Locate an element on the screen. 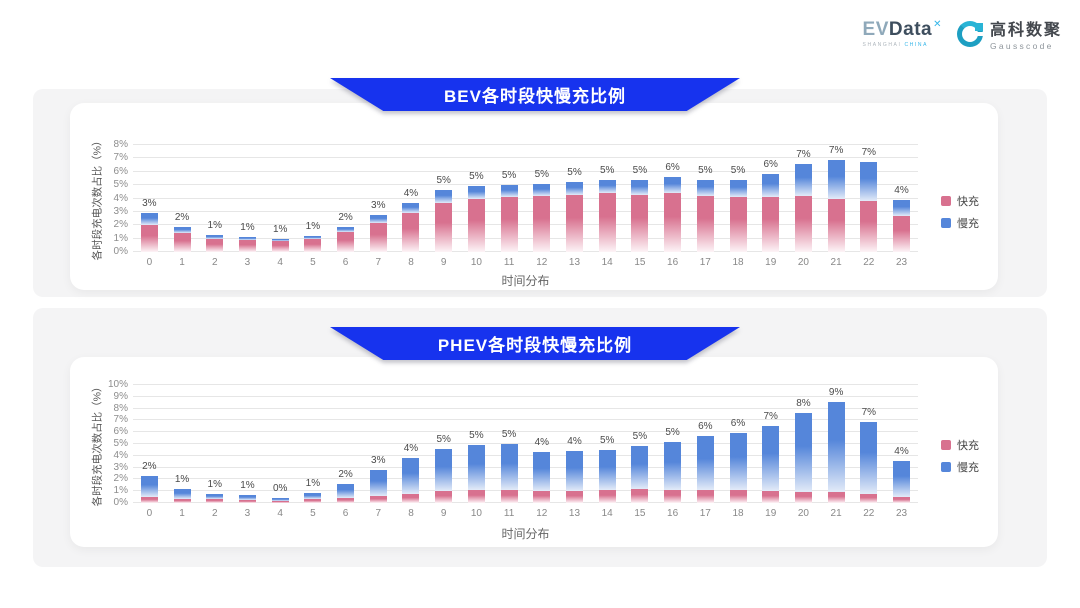  gausscode-cn: 高科数聚 is located at coordinates (1025, 30).